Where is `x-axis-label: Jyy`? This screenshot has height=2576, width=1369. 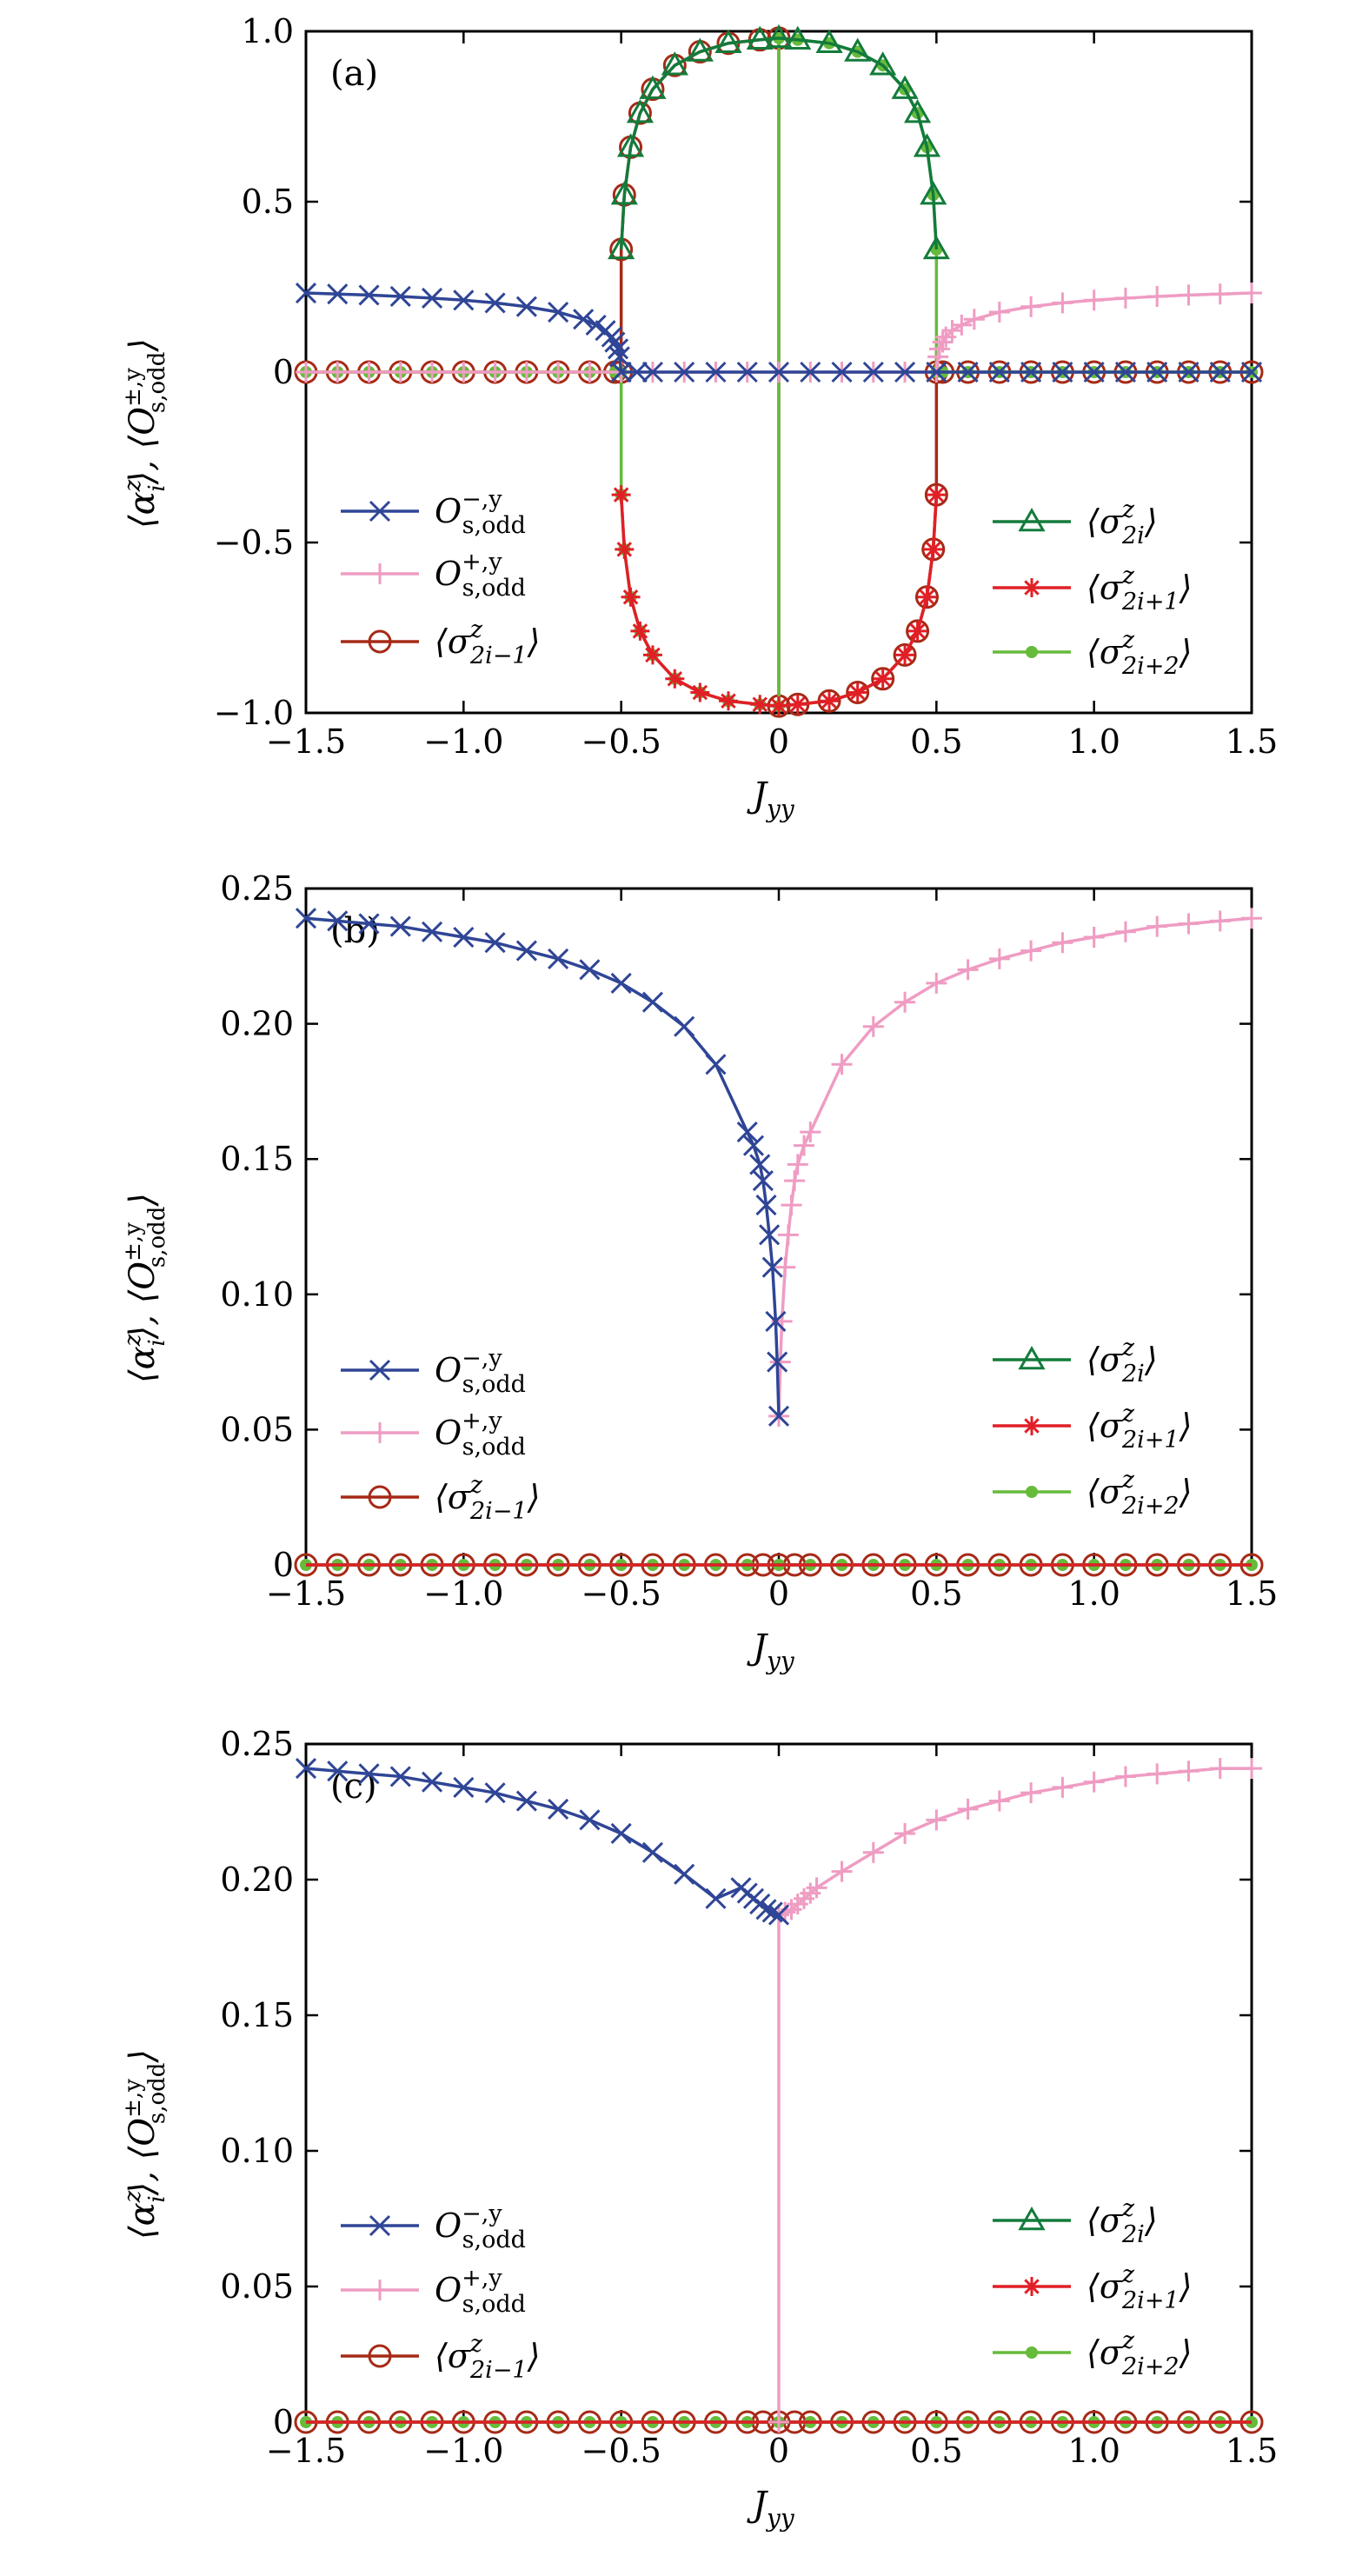
x-axis-label: Jyy is located at coordinates (771, 2509).